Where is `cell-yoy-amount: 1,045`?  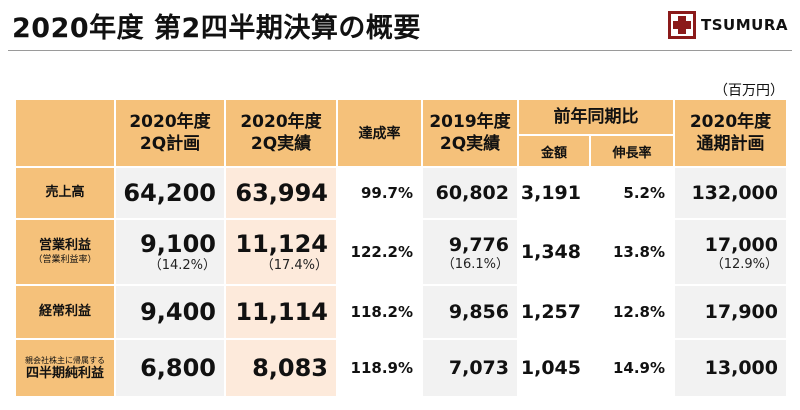
cell-yoy-amount: 1,045 is located at coordinates (554, 368).